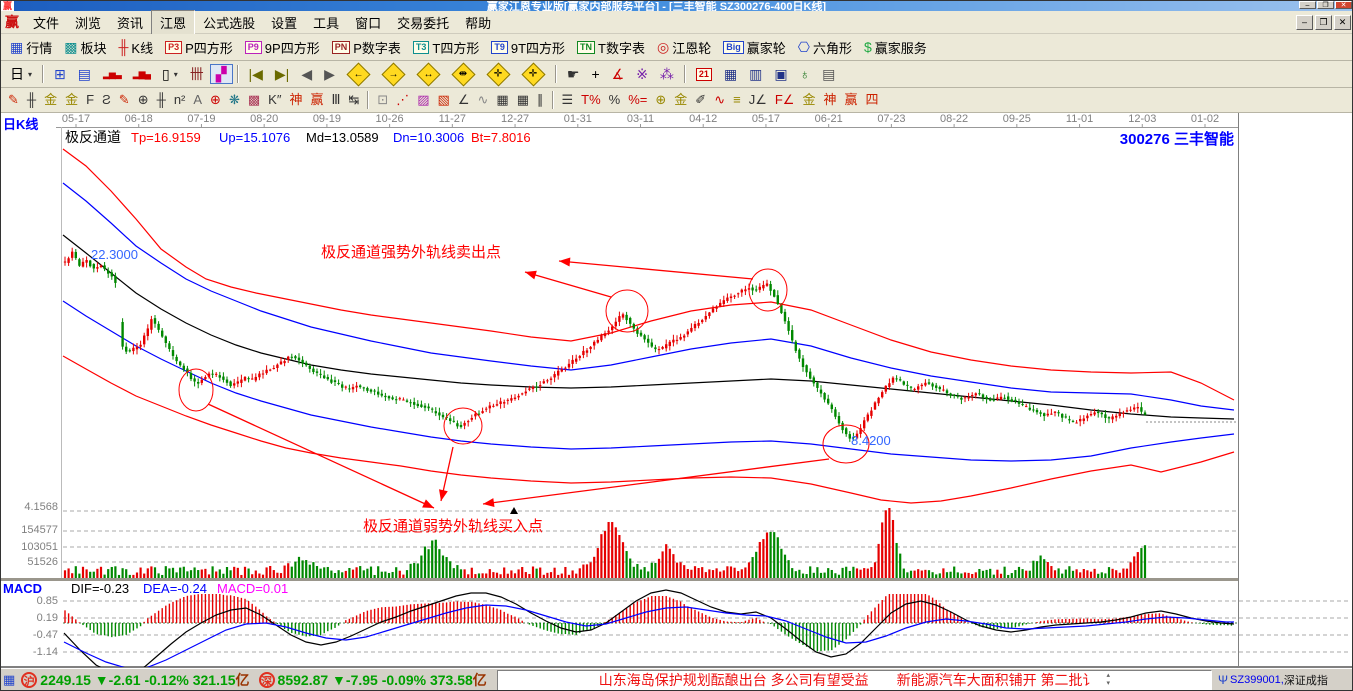 This screenshot has height=691, width=1353. Describe the element at coordinates (720, 99) in the screenshot. I see `draw-redwave-icon: ∿` at that location.